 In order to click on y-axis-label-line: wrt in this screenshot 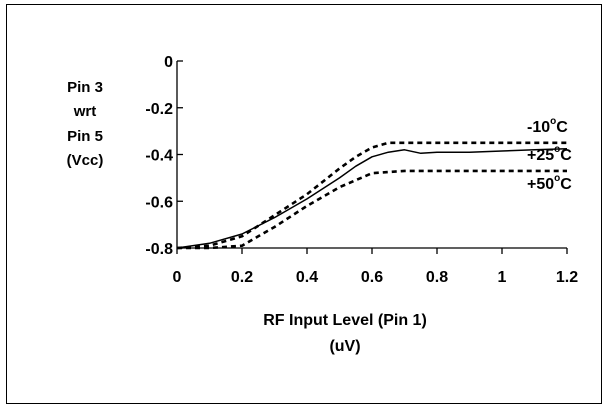, I will do `click(85, 111)`.